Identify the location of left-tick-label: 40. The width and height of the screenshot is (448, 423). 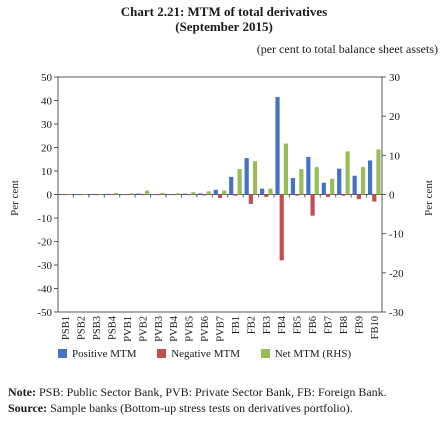
(47, 102).